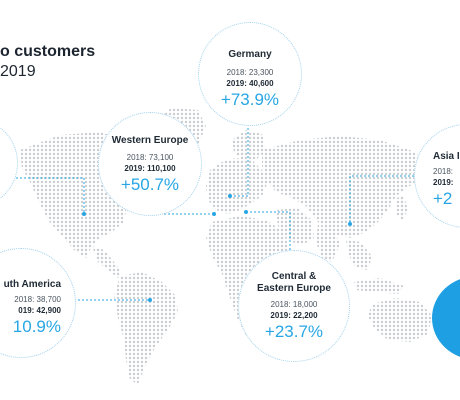 The image size is (460, 400). What do you see at coordinates (446, 156) in the screenshot?
I see `asia-name: Asia I` at bounding box center [446, 156].